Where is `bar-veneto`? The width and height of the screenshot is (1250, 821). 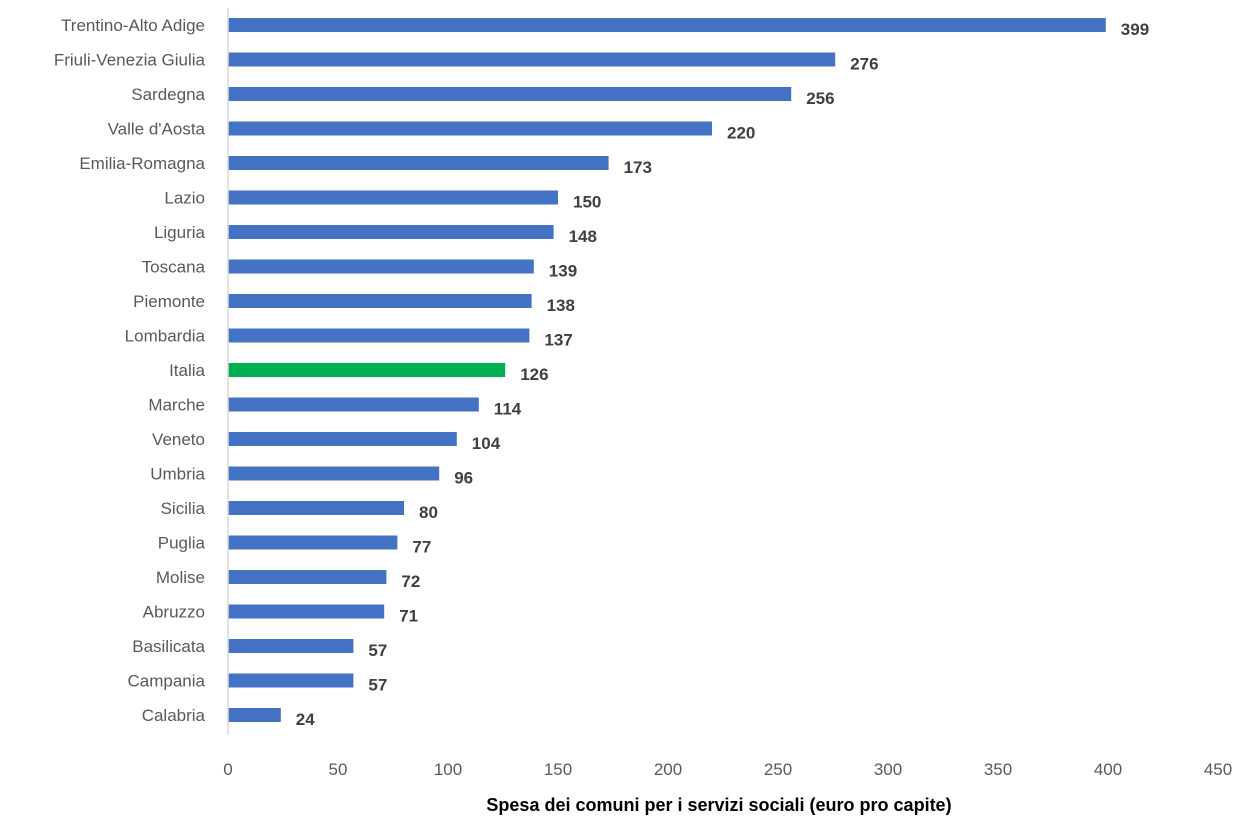 bar-veneto is located at coordinates (342, 439).